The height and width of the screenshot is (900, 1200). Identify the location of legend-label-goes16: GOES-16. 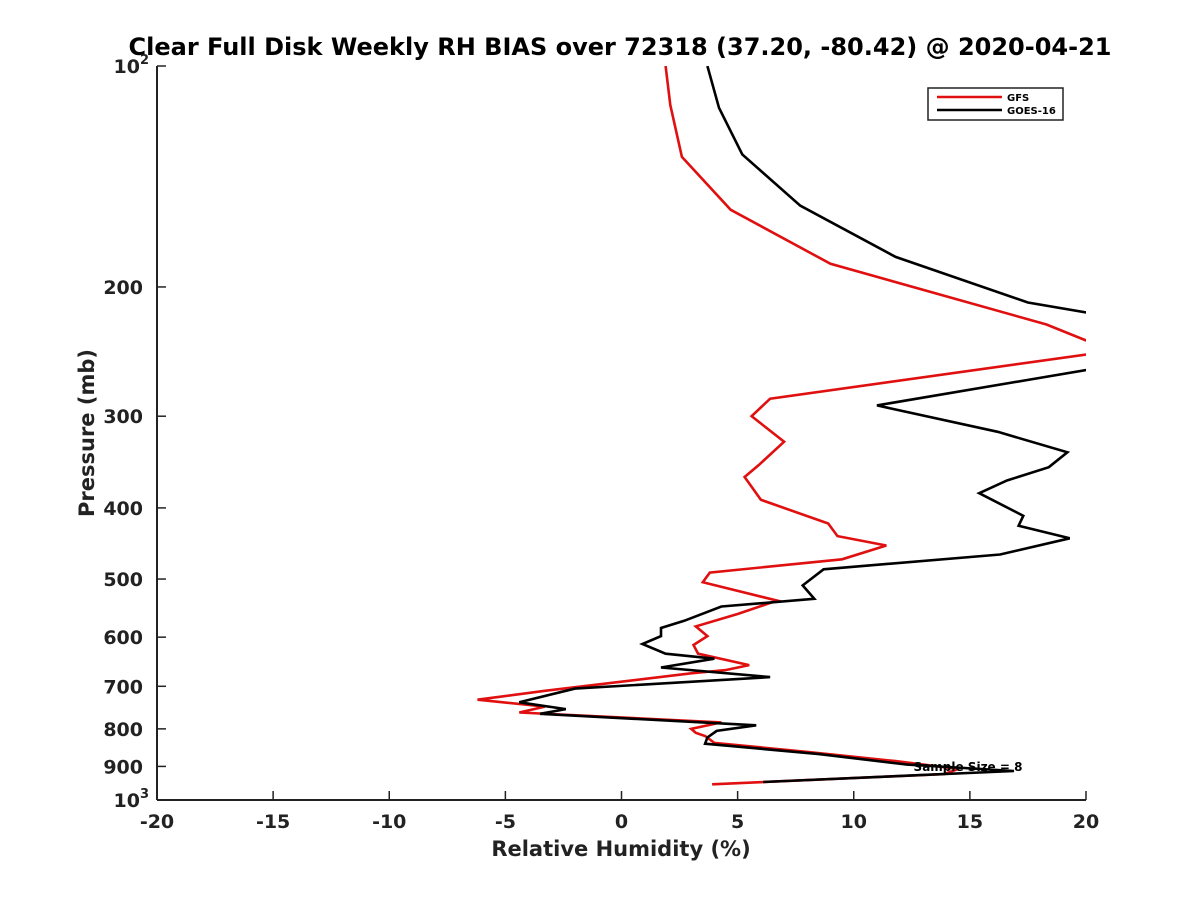
(1031, 111).